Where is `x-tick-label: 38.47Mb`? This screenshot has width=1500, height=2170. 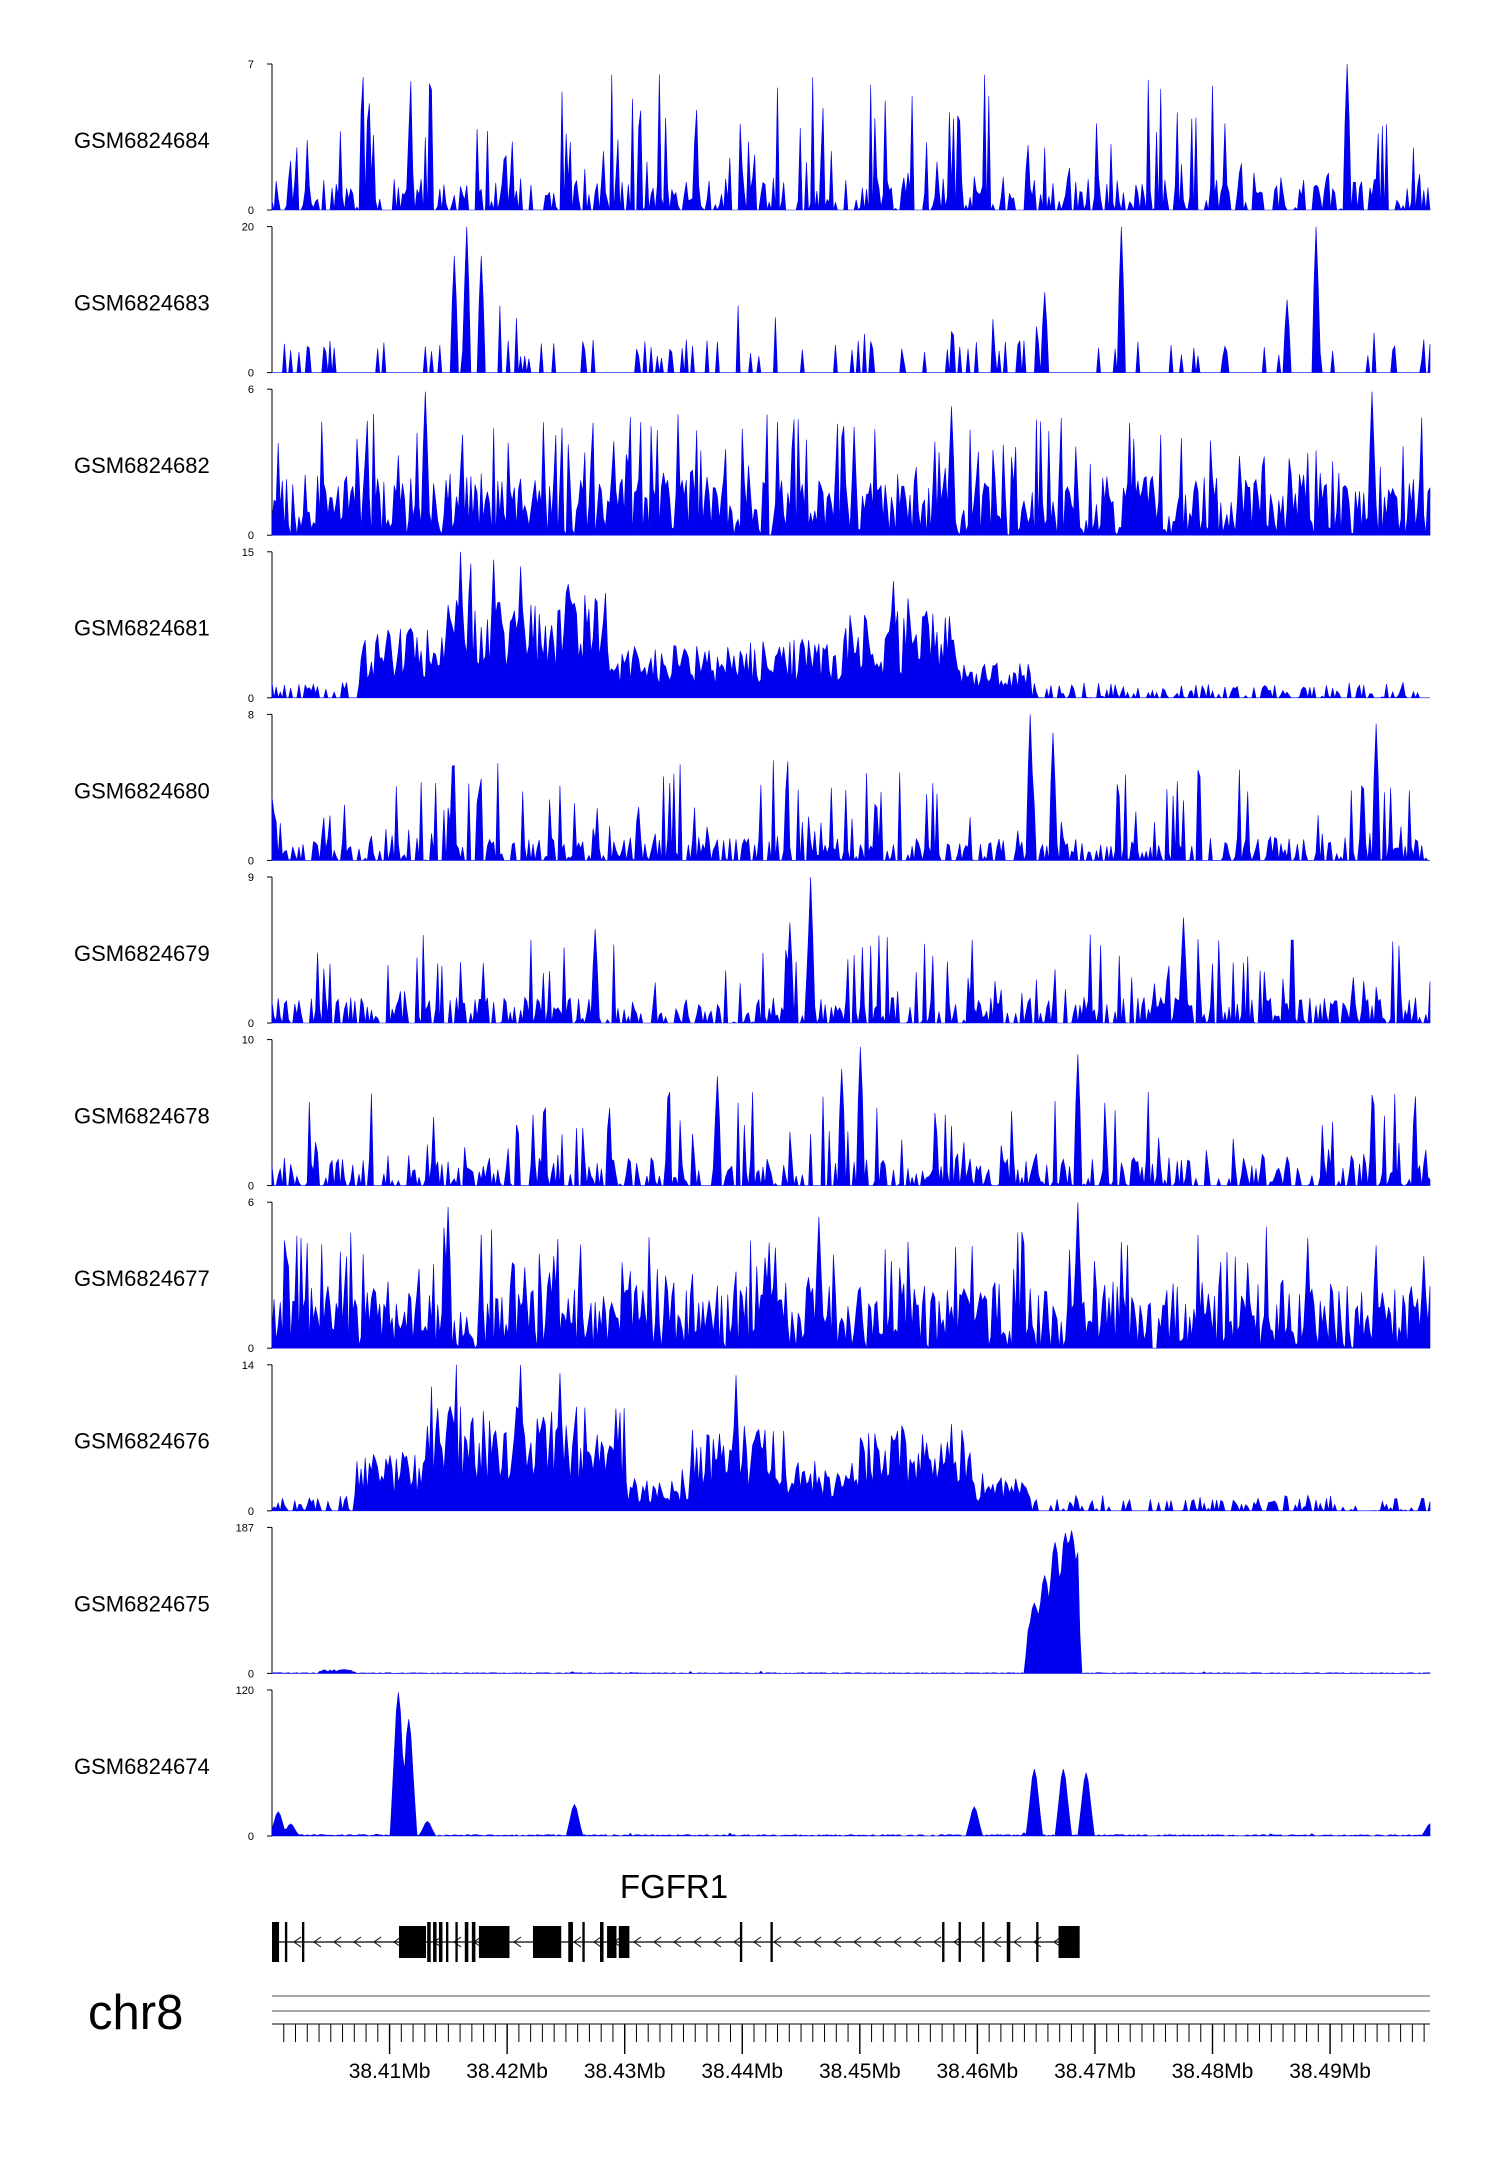 x-tick-label: 38.47Mb is located at coordinates (1095, 2071).